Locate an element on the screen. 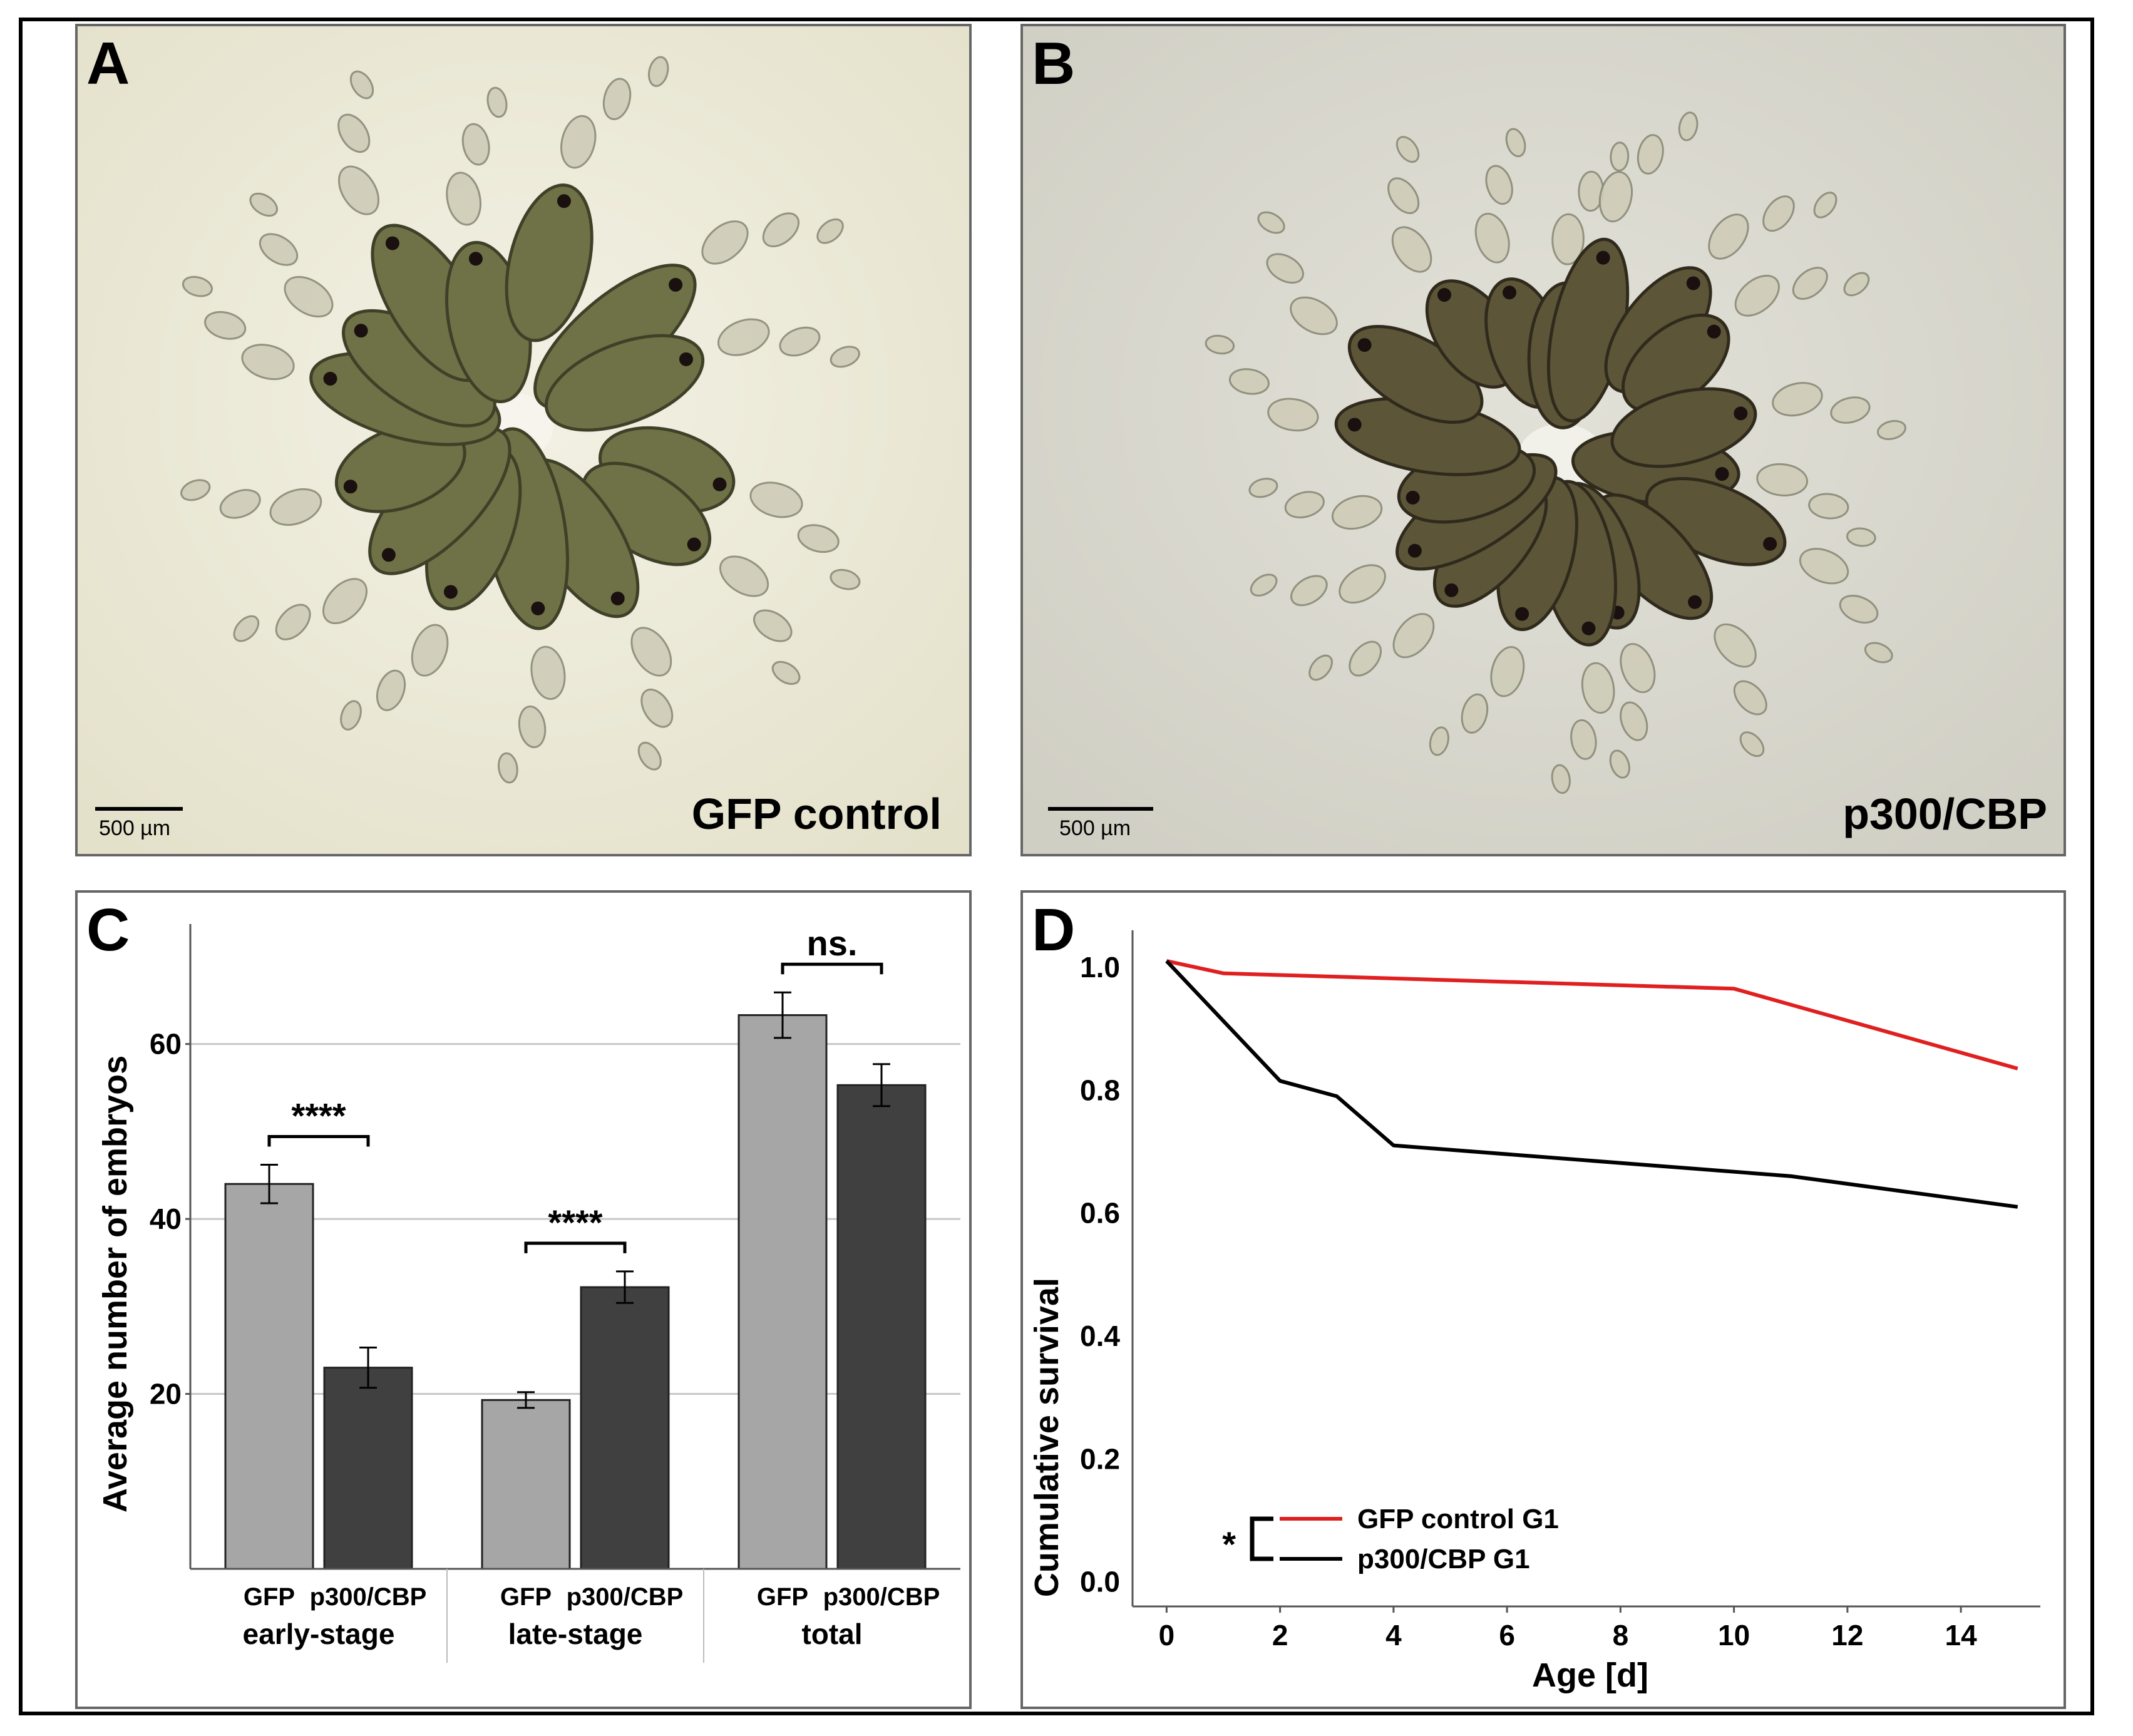  y-tick-label: 0.6 is located at coordinates (1100, 1213).